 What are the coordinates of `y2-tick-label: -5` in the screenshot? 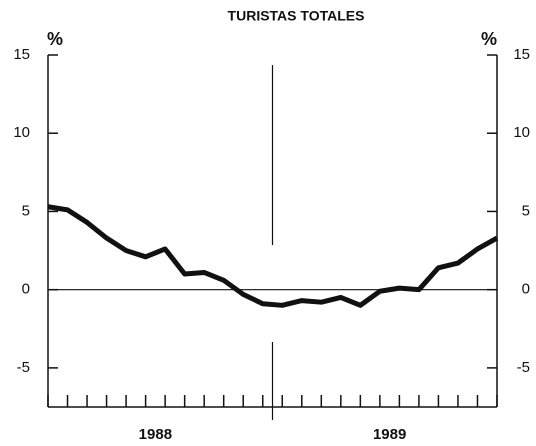 It's located at (523, 367).